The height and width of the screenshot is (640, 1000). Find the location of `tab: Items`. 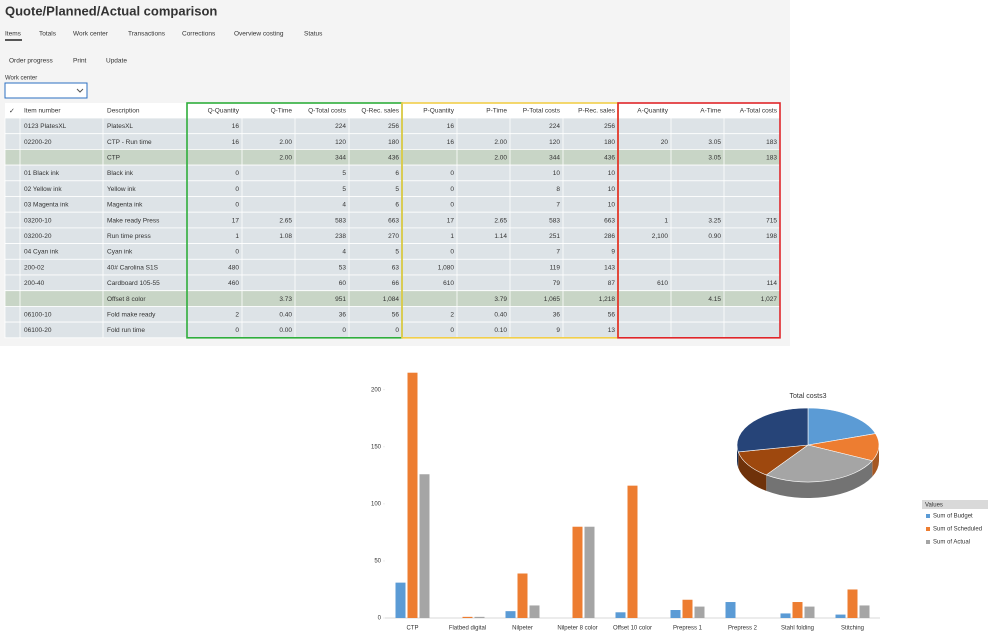

tab: Items is located at coordinates (13, 34).